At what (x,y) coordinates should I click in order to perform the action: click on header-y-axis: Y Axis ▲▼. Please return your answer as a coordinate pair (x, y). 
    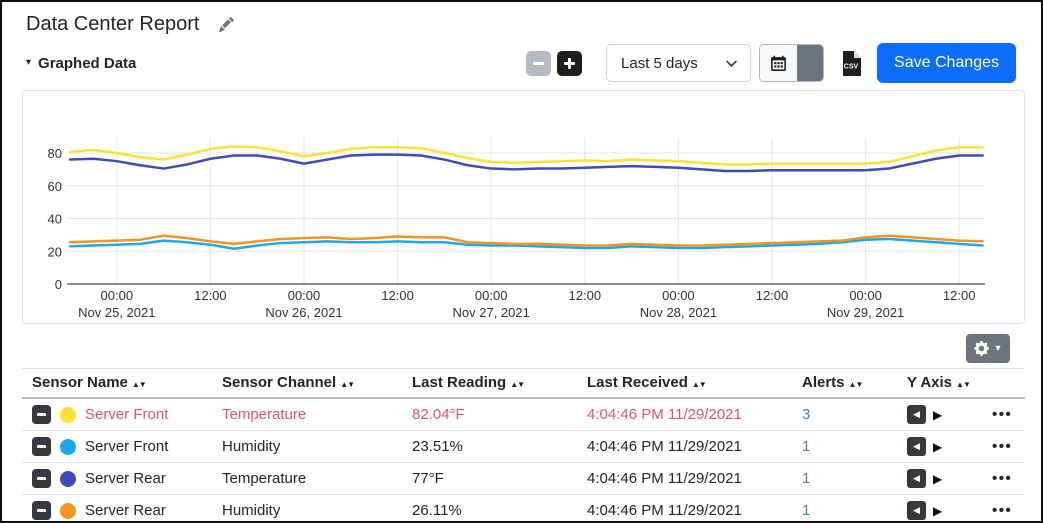
    Looking at the image, I should click on (939, 383).